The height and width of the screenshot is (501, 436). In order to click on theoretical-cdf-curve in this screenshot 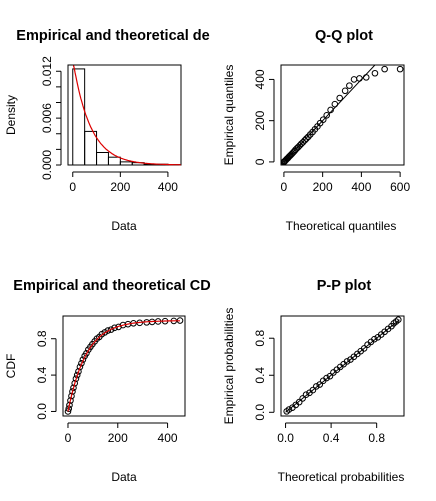, I will do `click(123, 366)`.